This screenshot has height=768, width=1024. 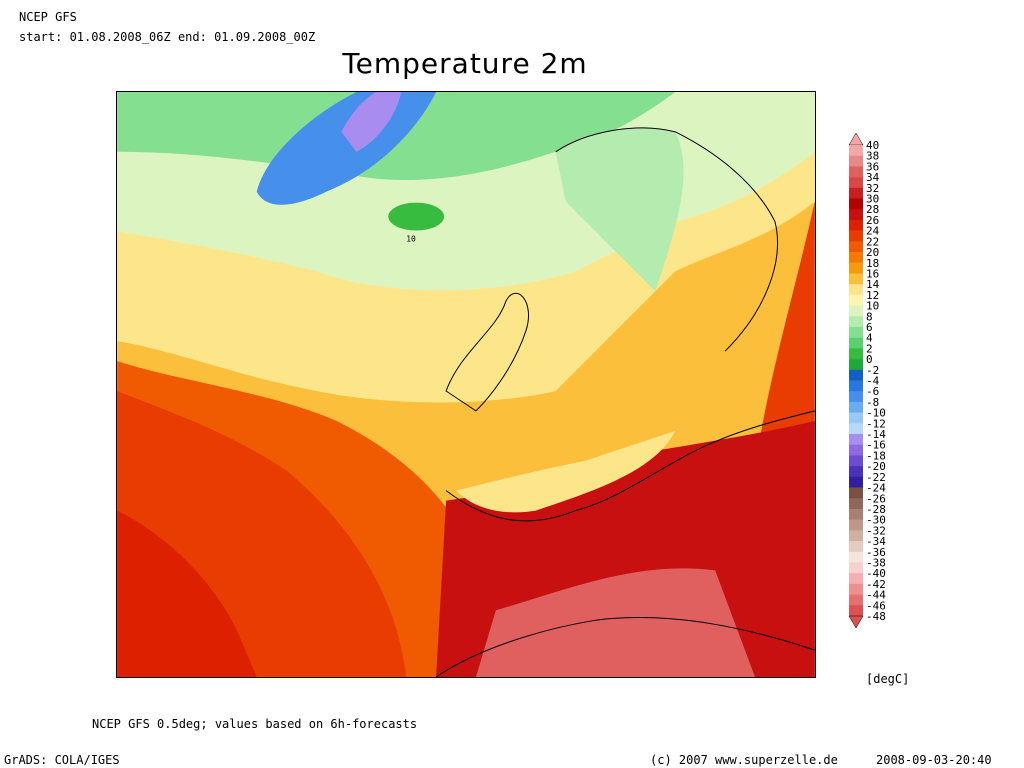 I want to click on legend-label: -26, so click(x=876, y=498).